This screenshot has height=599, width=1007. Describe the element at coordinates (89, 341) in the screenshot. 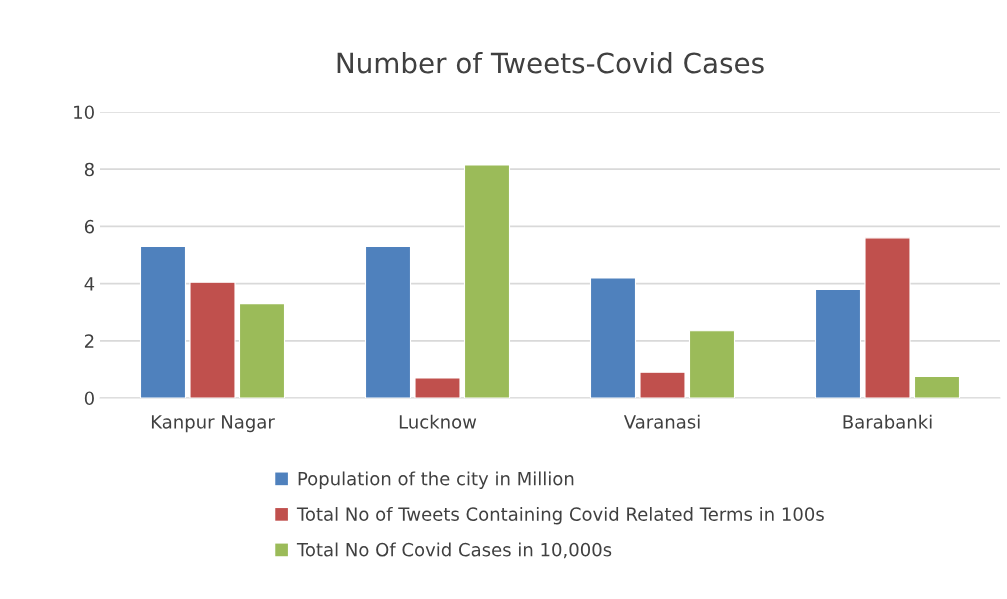

I see `y-tick-label: 2` at that location.